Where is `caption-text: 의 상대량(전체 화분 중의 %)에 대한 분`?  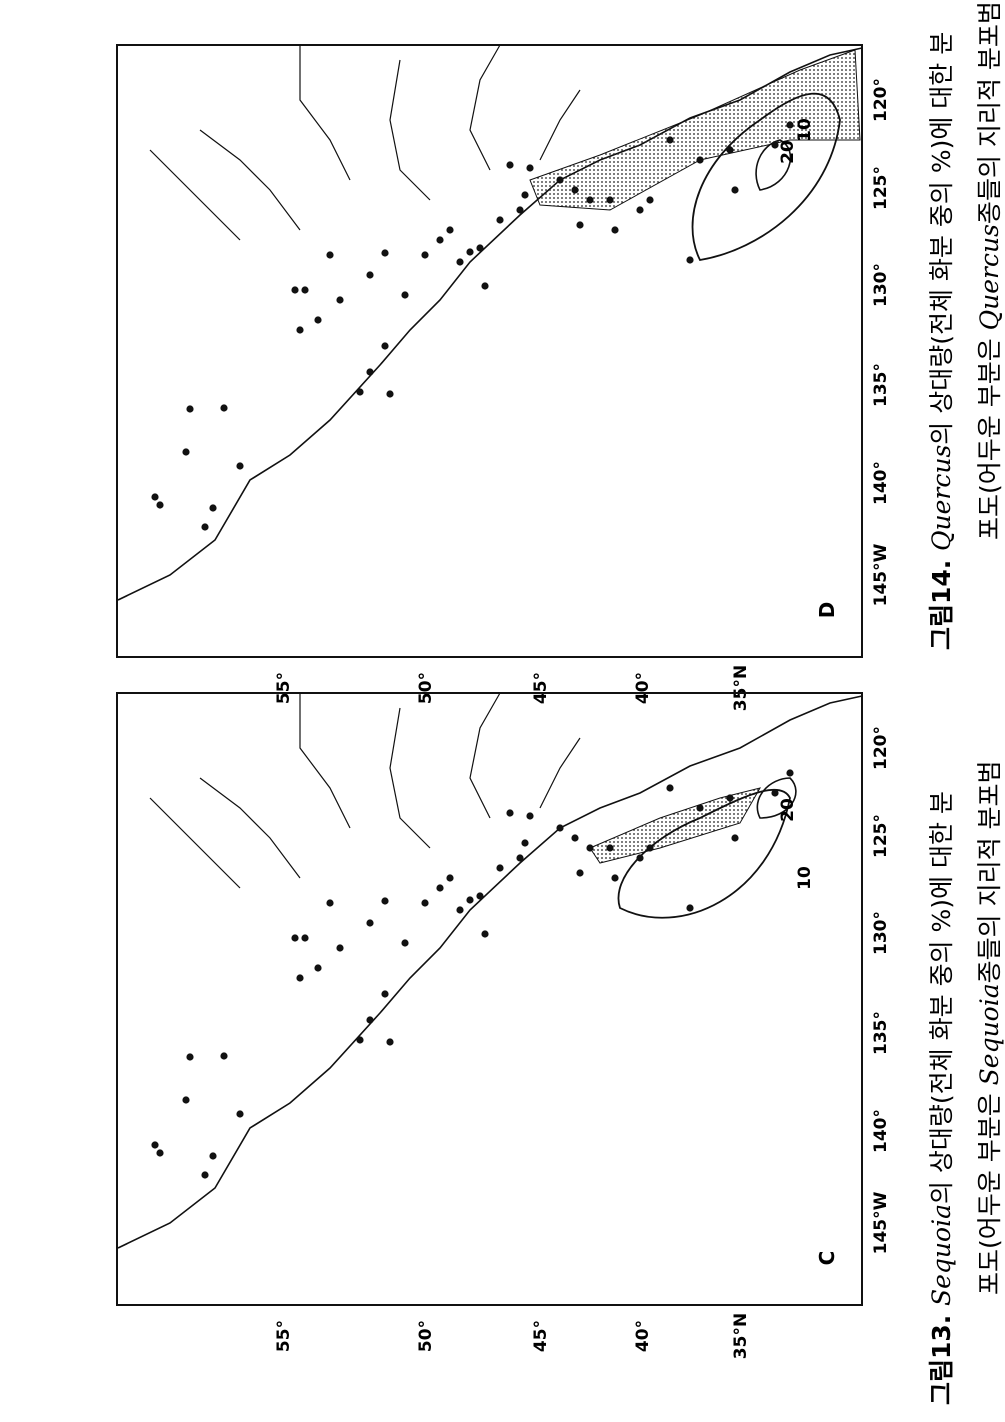 caption-text: 의 상대량(전체 화분 중의 %)에 대한 분 is located at coordinates (941, 238).